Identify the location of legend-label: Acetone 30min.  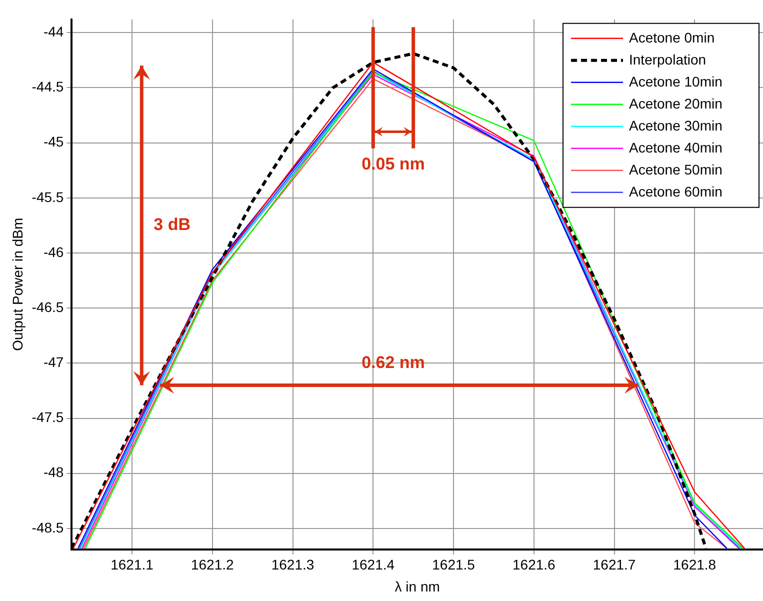
(675, 125).